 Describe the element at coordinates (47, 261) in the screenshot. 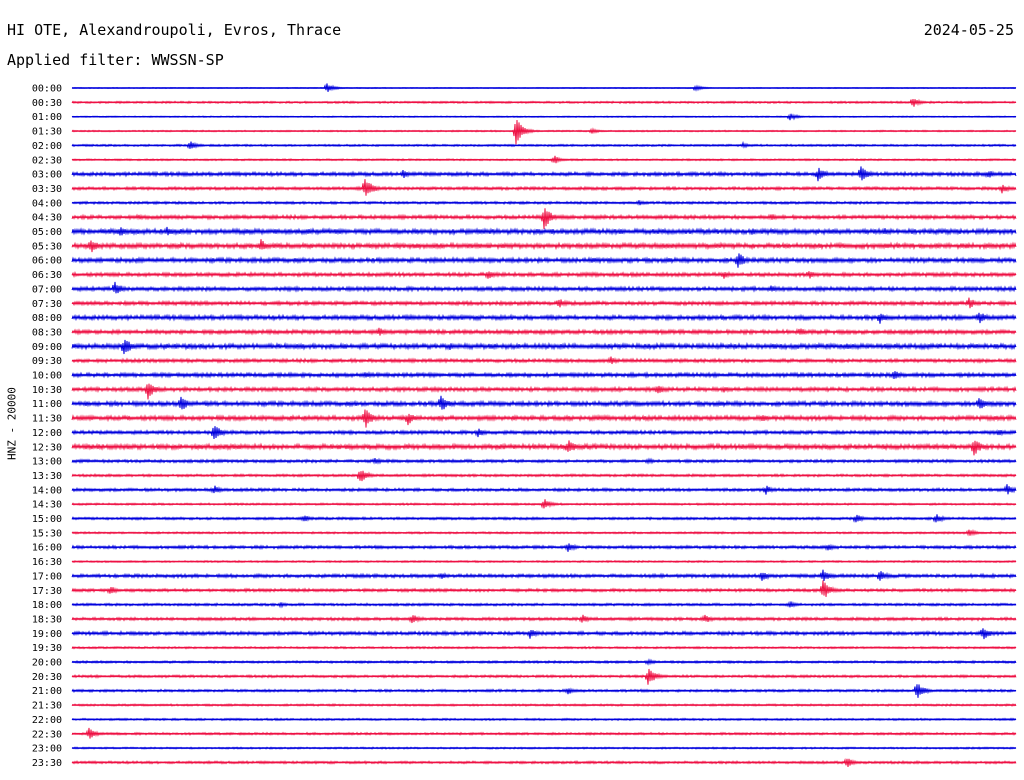

I see `row-time-label: 06:00` at that location.